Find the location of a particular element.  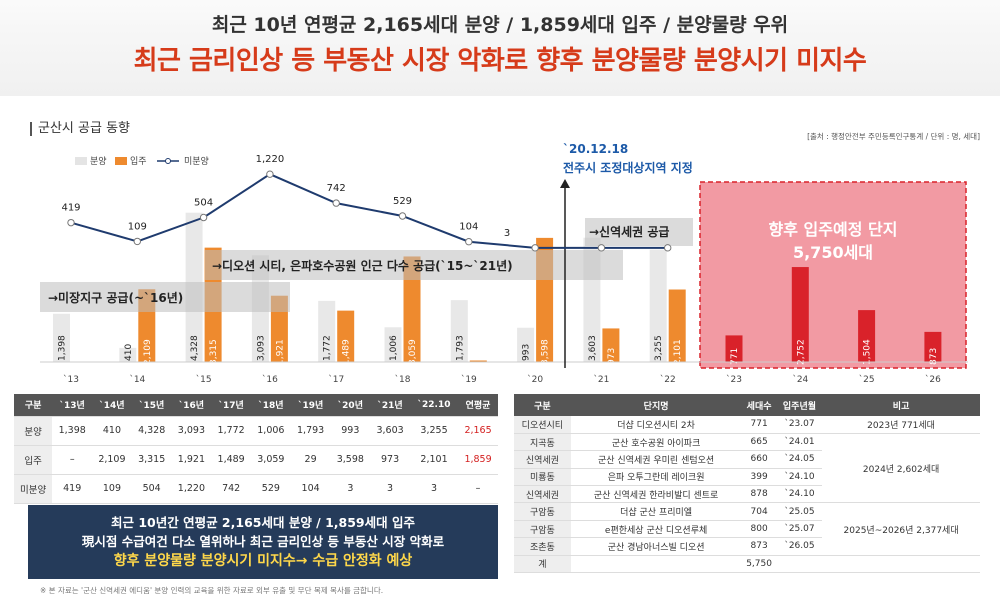

table-row: 디오션시티 더샵 디오션시티 2차 771 `23.07 2023년 771세대 is located at coordinates (747, 425).